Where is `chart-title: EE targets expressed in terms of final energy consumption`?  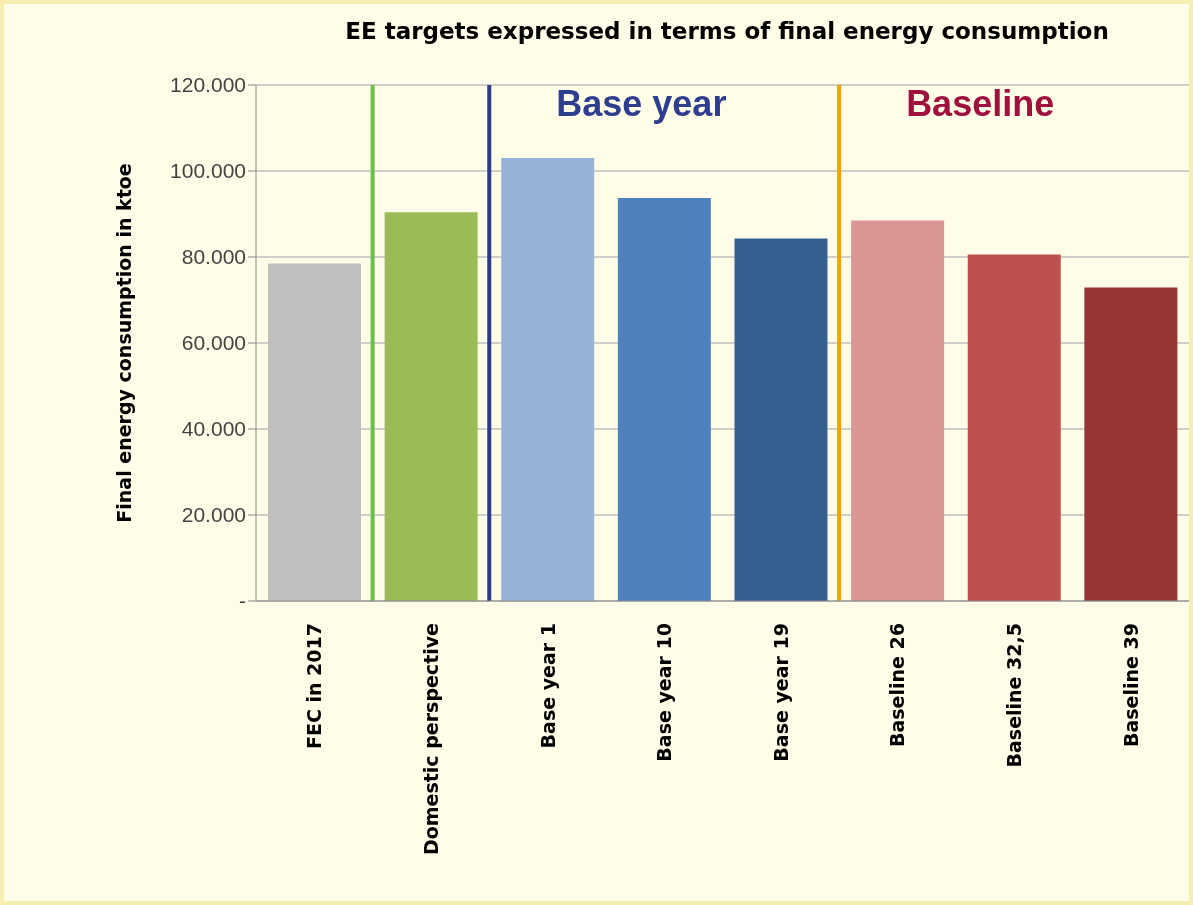 chart-title: EE targets expressed in terms of final energy consumption is located at coordinates (727, 31).